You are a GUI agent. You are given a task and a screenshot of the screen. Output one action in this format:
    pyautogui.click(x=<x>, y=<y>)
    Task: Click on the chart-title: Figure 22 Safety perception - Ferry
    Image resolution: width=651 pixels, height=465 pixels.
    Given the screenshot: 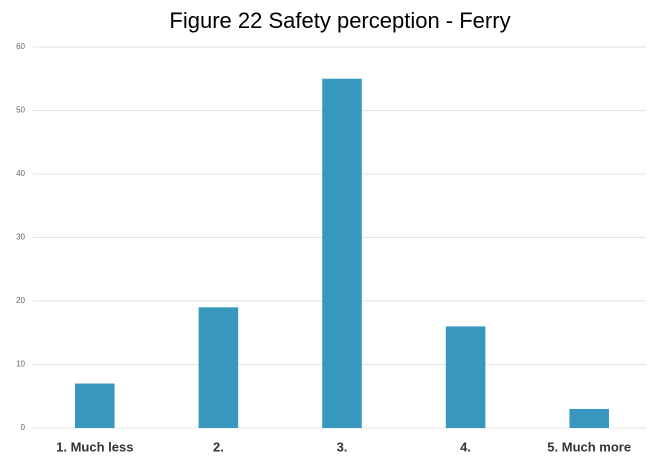 What is the action you would take?
    pyautogui.click(x=339, y=20)
    